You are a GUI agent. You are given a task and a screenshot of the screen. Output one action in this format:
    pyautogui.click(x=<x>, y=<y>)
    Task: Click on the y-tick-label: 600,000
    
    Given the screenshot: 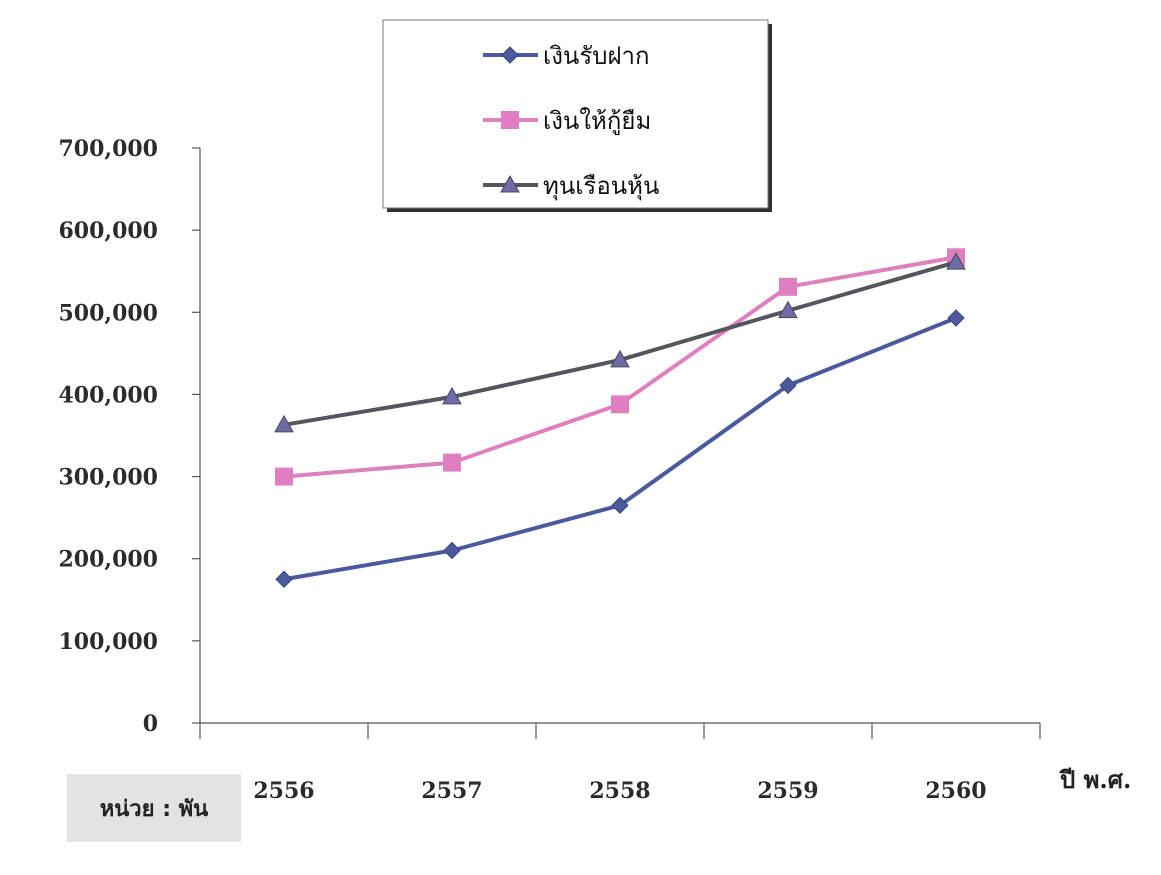 What is the action you would take?
    pyautogui.click(x=108, y=231)
    